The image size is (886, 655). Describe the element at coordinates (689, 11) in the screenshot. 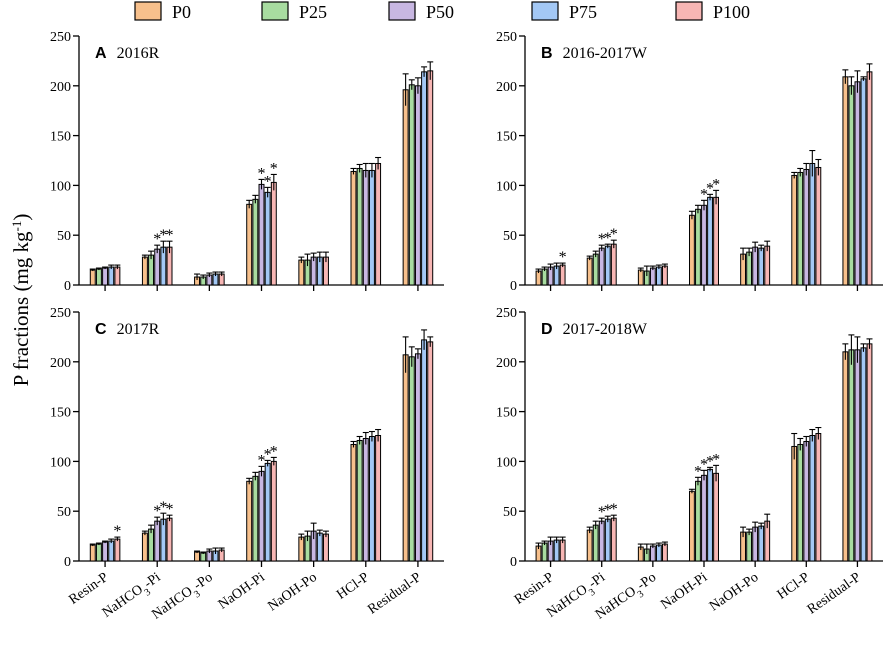

I see `legend-swatch-p100` at that location.